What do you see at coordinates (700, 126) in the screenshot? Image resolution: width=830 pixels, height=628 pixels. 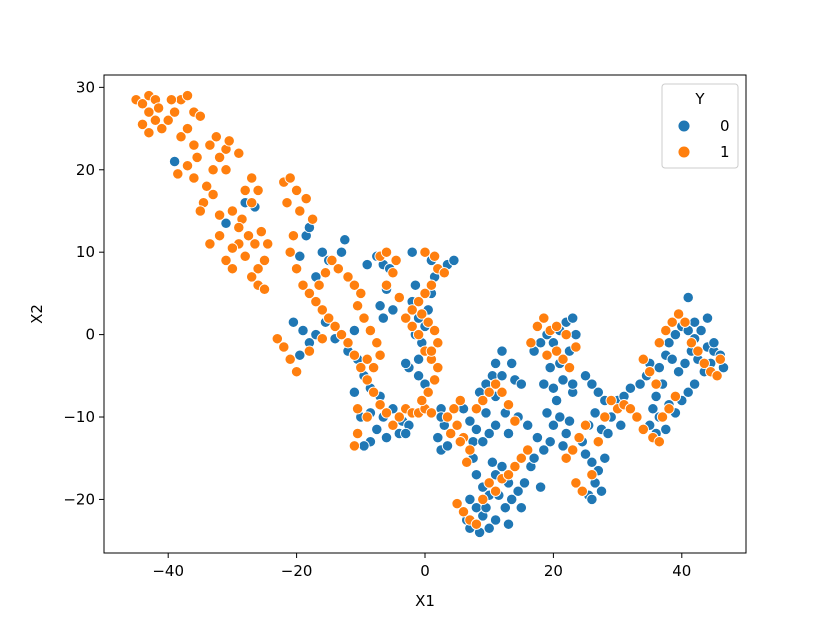 I see `legend: Y 01` at bounding box center [700, 126].